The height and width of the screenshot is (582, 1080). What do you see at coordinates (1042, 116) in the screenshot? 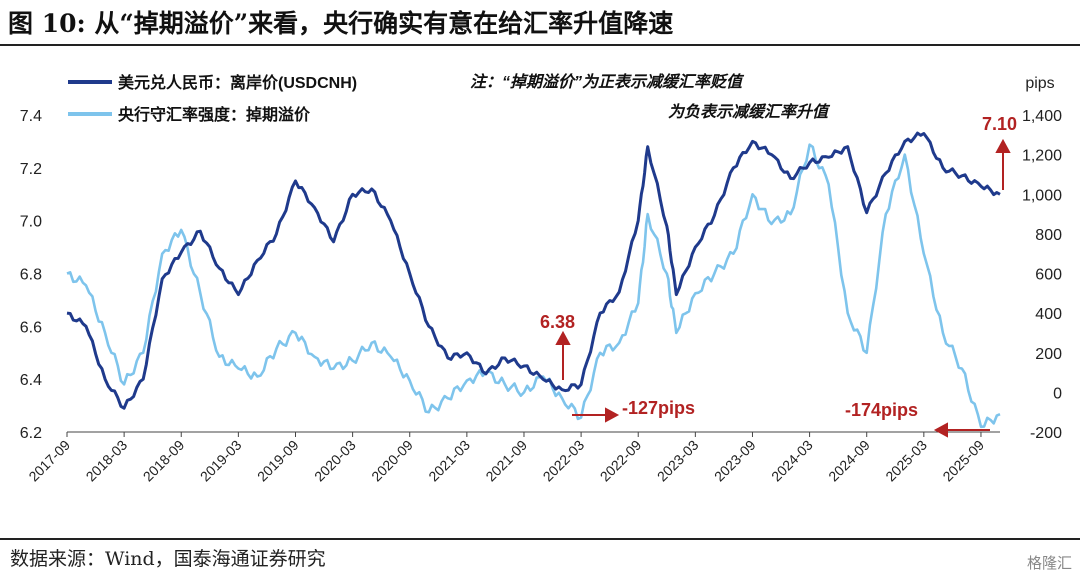
I see `y-right-tick-label: 1,400` at bounding box center [1042, 116].